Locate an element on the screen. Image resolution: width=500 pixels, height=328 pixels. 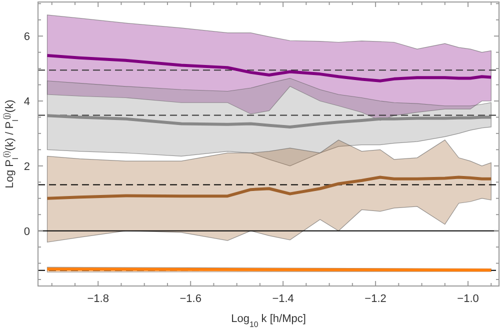
y-tick-label: 2 is located at coordinates (27, 166).